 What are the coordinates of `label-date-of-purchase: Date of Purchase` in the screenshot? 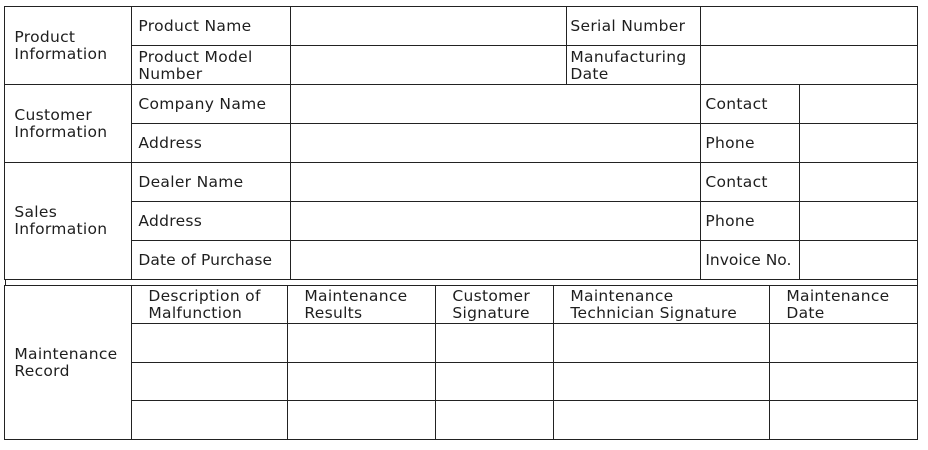 It's located at (211, 260).